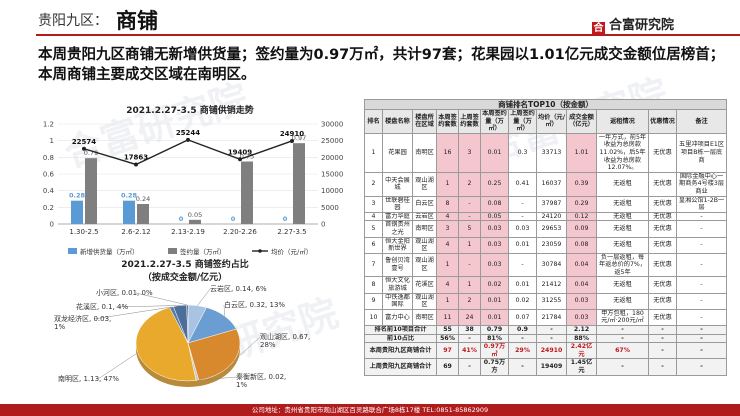  What do you see at coordinates (581, 184) in the screenshot?
I see `table-cell: 0.39` at bounding box center [581, 184].